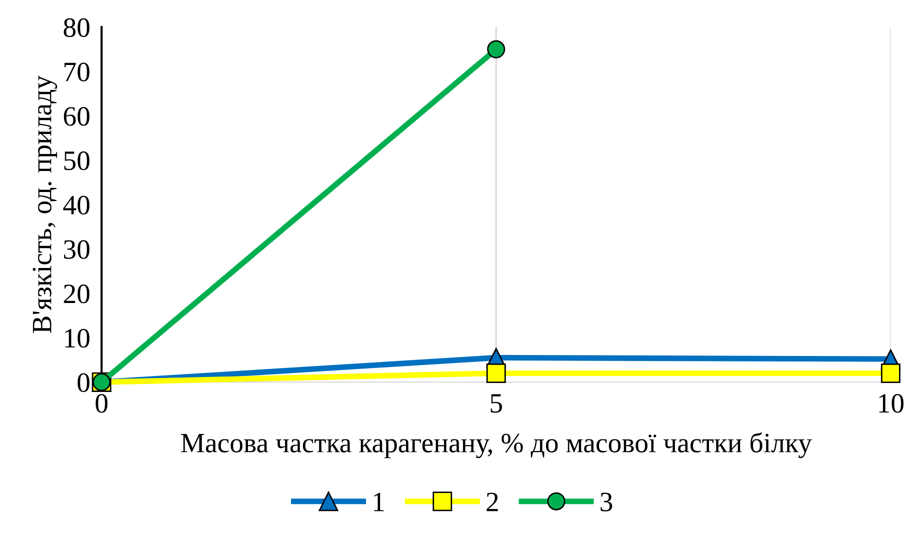 The image size is (907, 542). Describe the element at coordinates (496, 445) in the screenshot. I see `x-axis-title: Масова частка карагенану, % до масової частки білку` at that location.